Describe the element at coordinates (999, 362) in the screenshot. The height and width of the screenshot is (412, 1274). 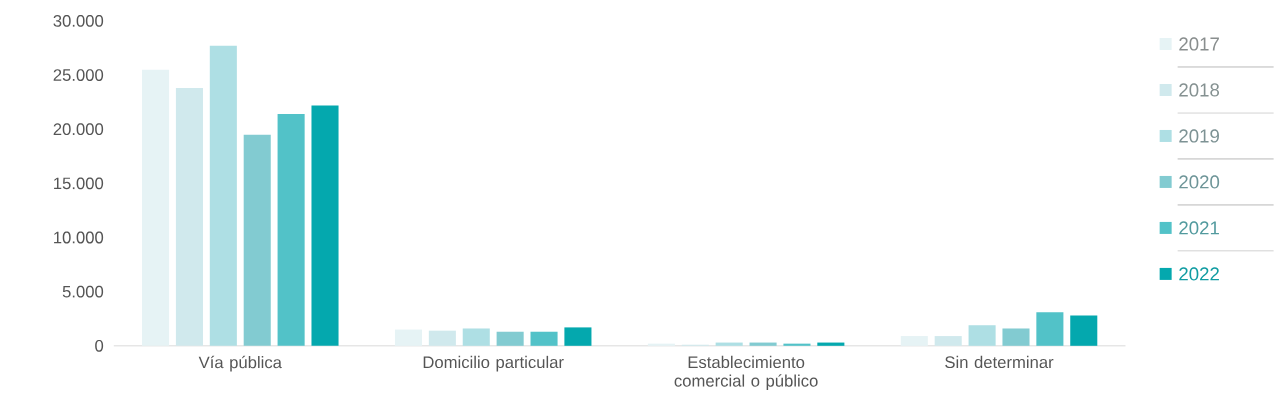
I see `x-tick-label: Sin determinar` at that location.